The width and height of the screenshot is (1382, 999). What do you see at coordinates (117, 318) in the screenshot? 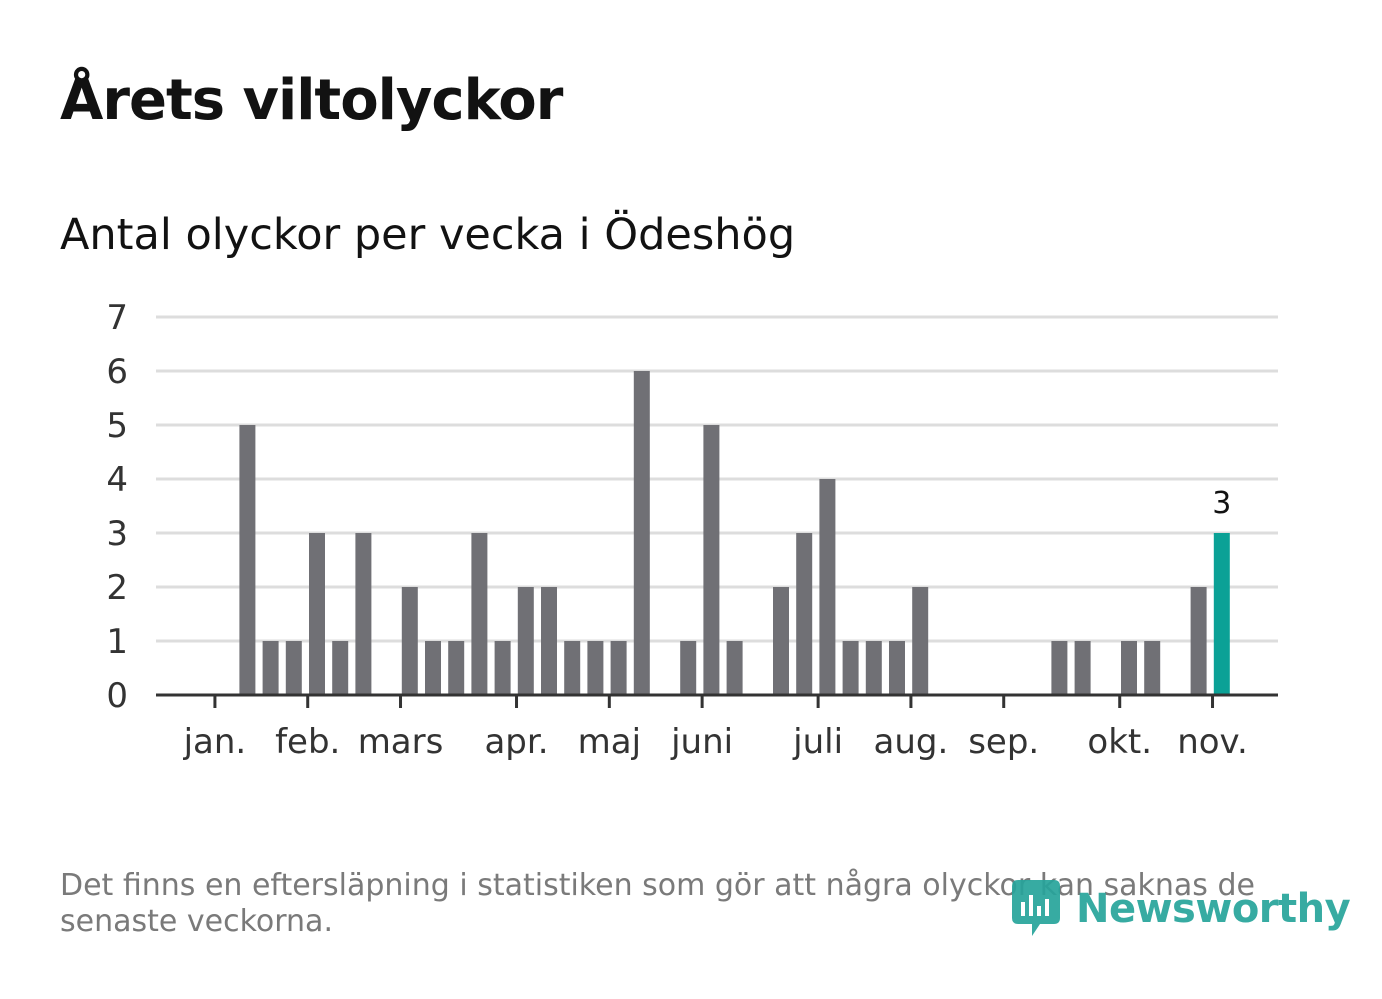
I see `y-tick-label: 7` at bounding box center [117, 318].